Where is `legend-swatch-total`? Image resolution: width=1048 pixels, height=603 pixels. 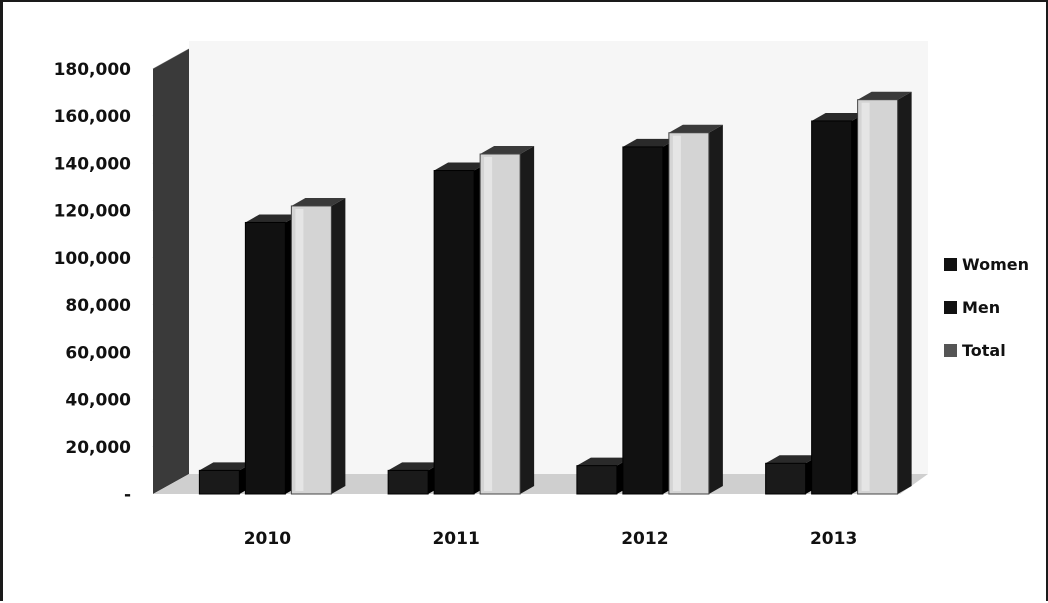 legend-swatch-total is located at coordinates (950, 350).